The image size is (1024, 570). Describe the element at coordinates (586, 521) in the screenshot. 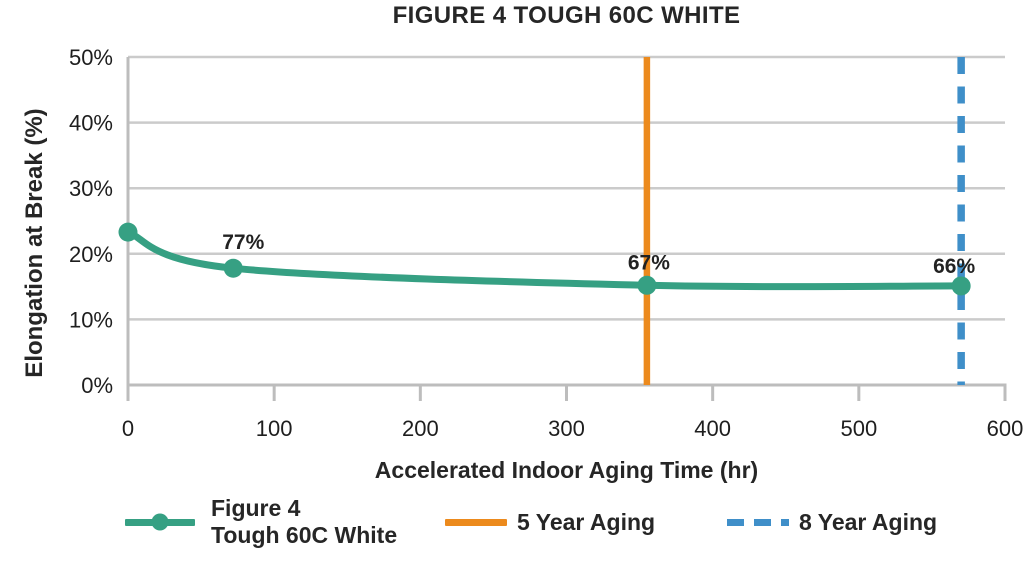

I see `legend-label-5-year: 5 Year Aging` at that location.